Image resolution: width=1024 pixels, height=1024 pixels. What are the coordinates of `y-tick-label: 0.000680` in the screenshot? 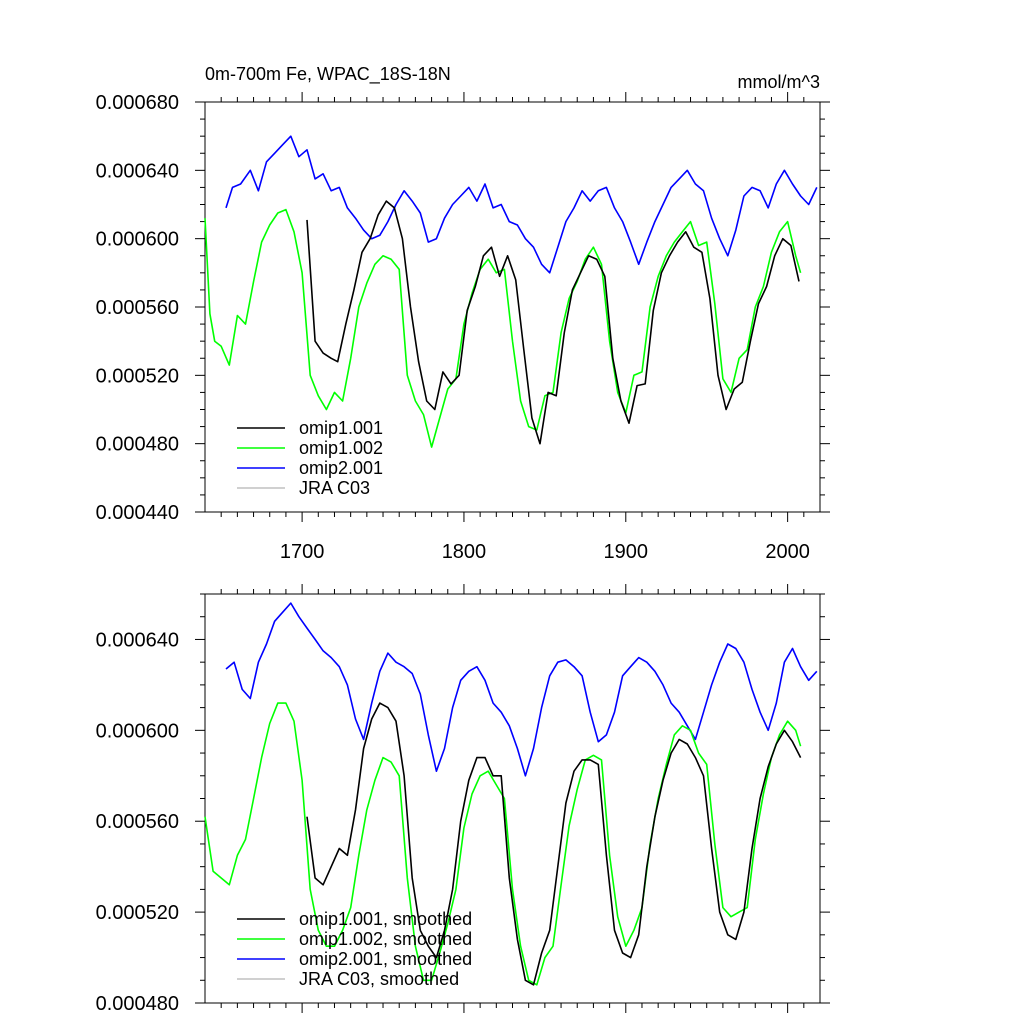 It's located at (137, 103).